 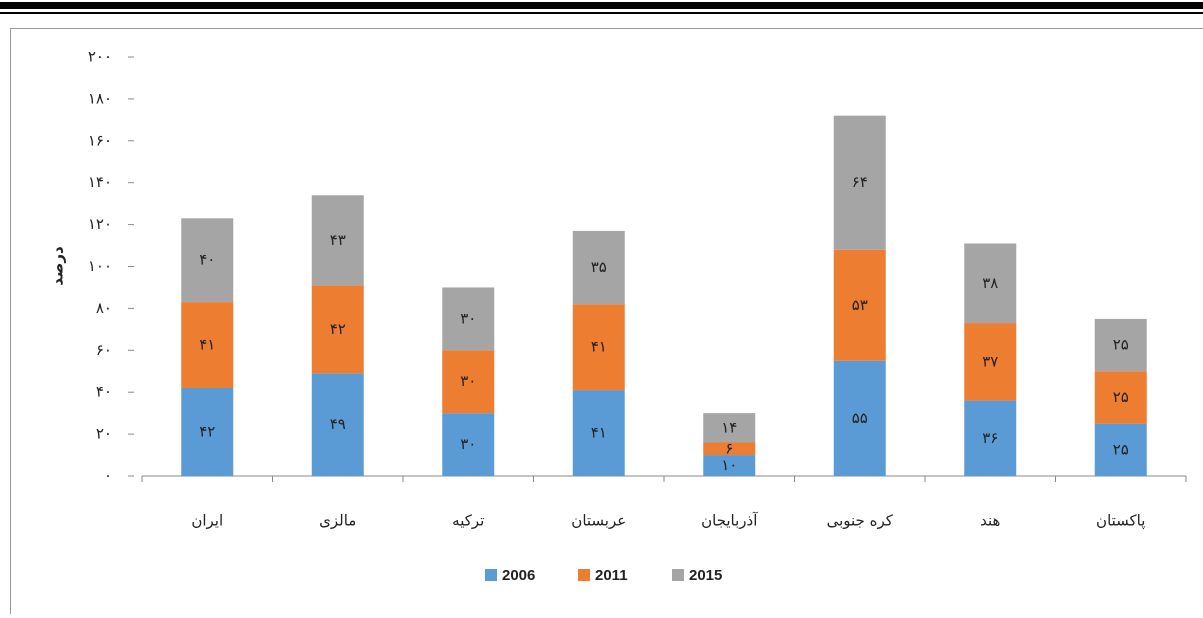 What do you see at coordinates (860, 418) in the screenshot?
I see `data-label: ۵۵` at bounding box center [860, 418].